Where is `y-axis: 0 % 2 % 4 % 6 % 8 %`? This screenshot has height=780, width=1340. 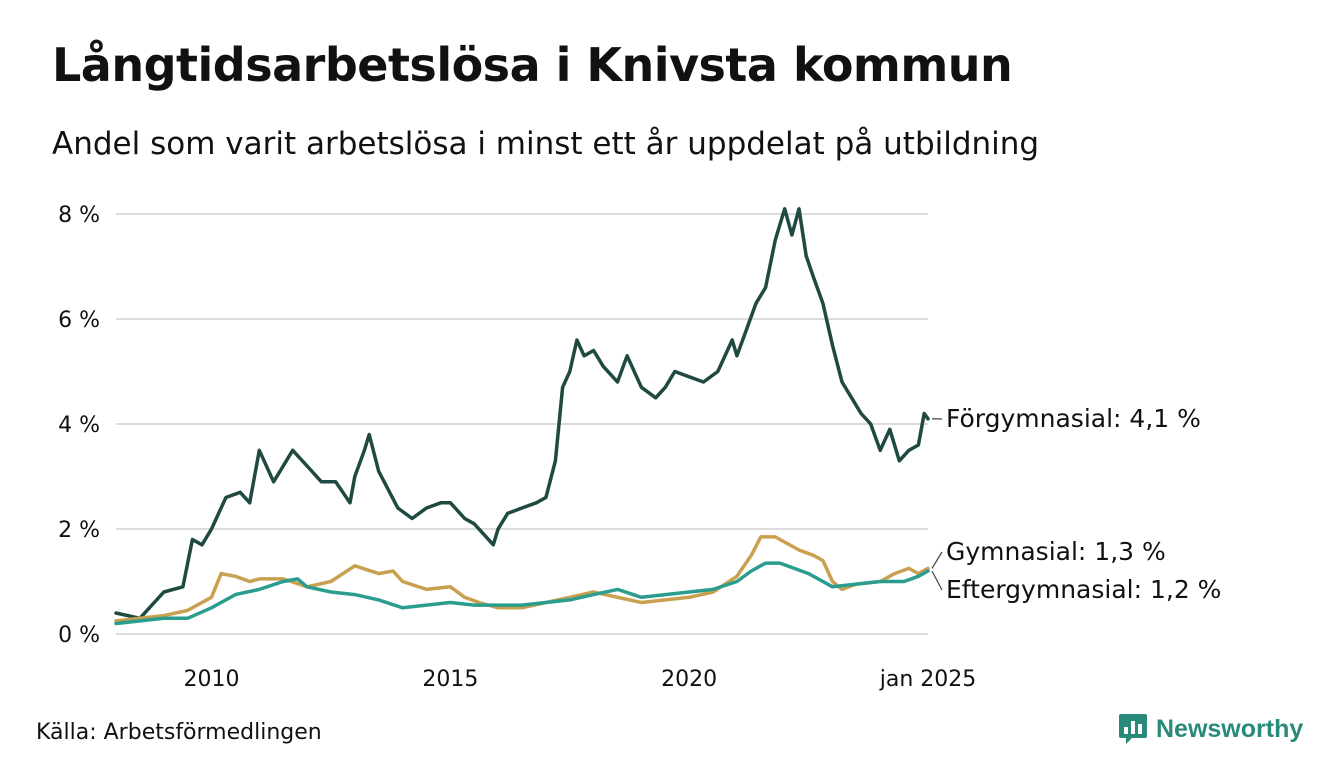 y-axis: 0 % 2 % 4 % 6 % 8 % is located at coordinates (79, 425).